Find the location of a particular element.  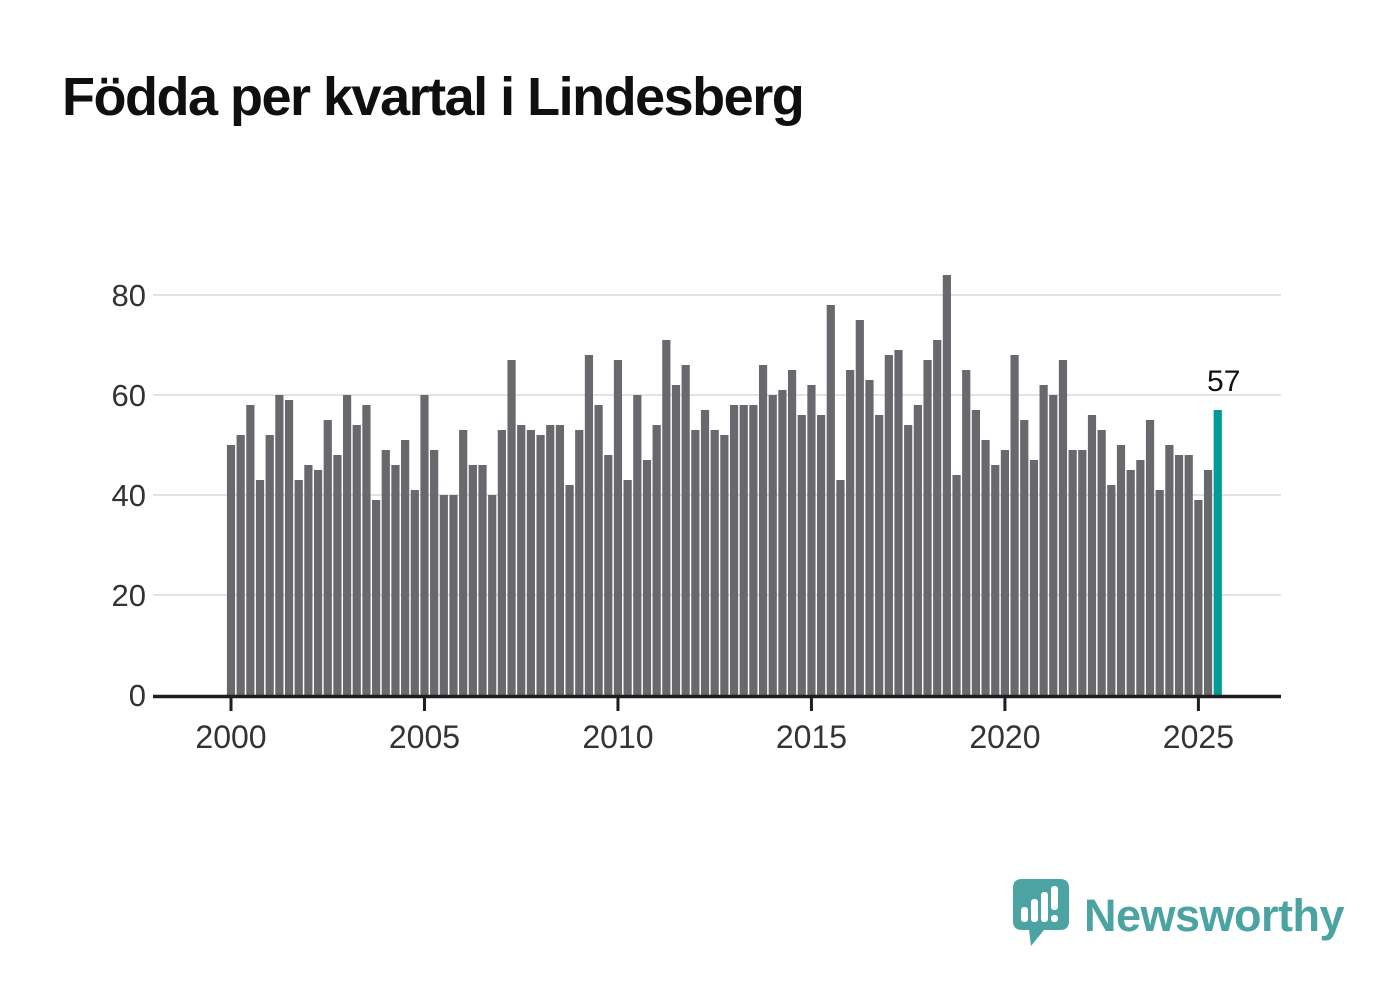

newsworthy-logo: Newsworthy is located at coordinates (1177, 916).